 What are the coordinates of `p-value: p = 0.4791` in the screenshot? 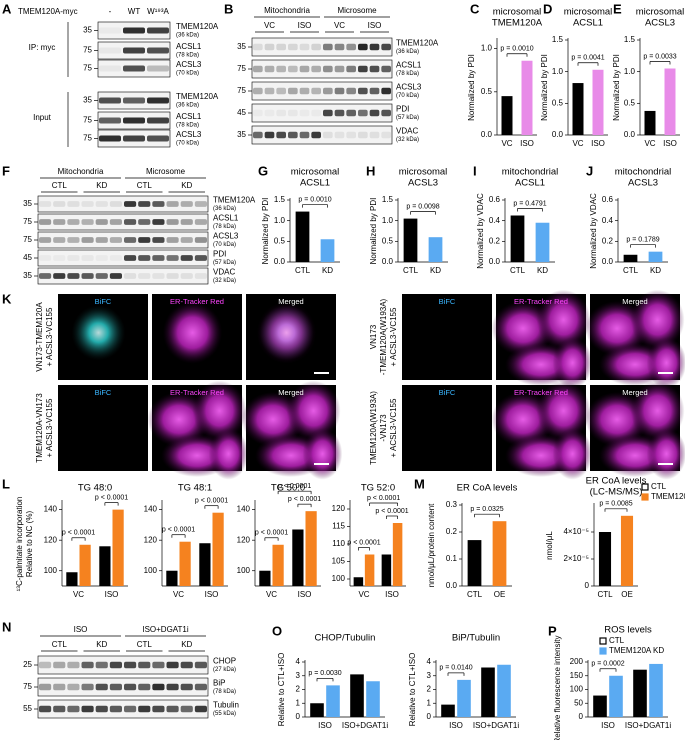 It's located at (529, 203).